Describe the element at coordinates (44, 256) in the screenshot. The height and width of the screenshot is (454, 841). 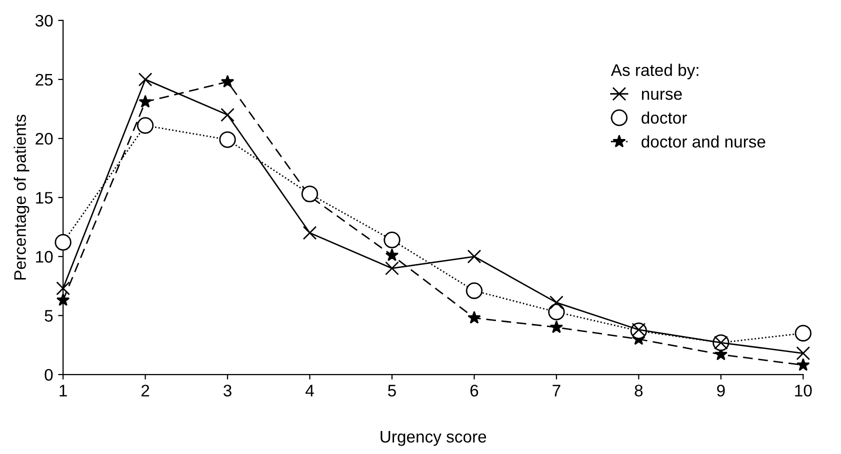
I see `y-tick-label: 10` at that location.